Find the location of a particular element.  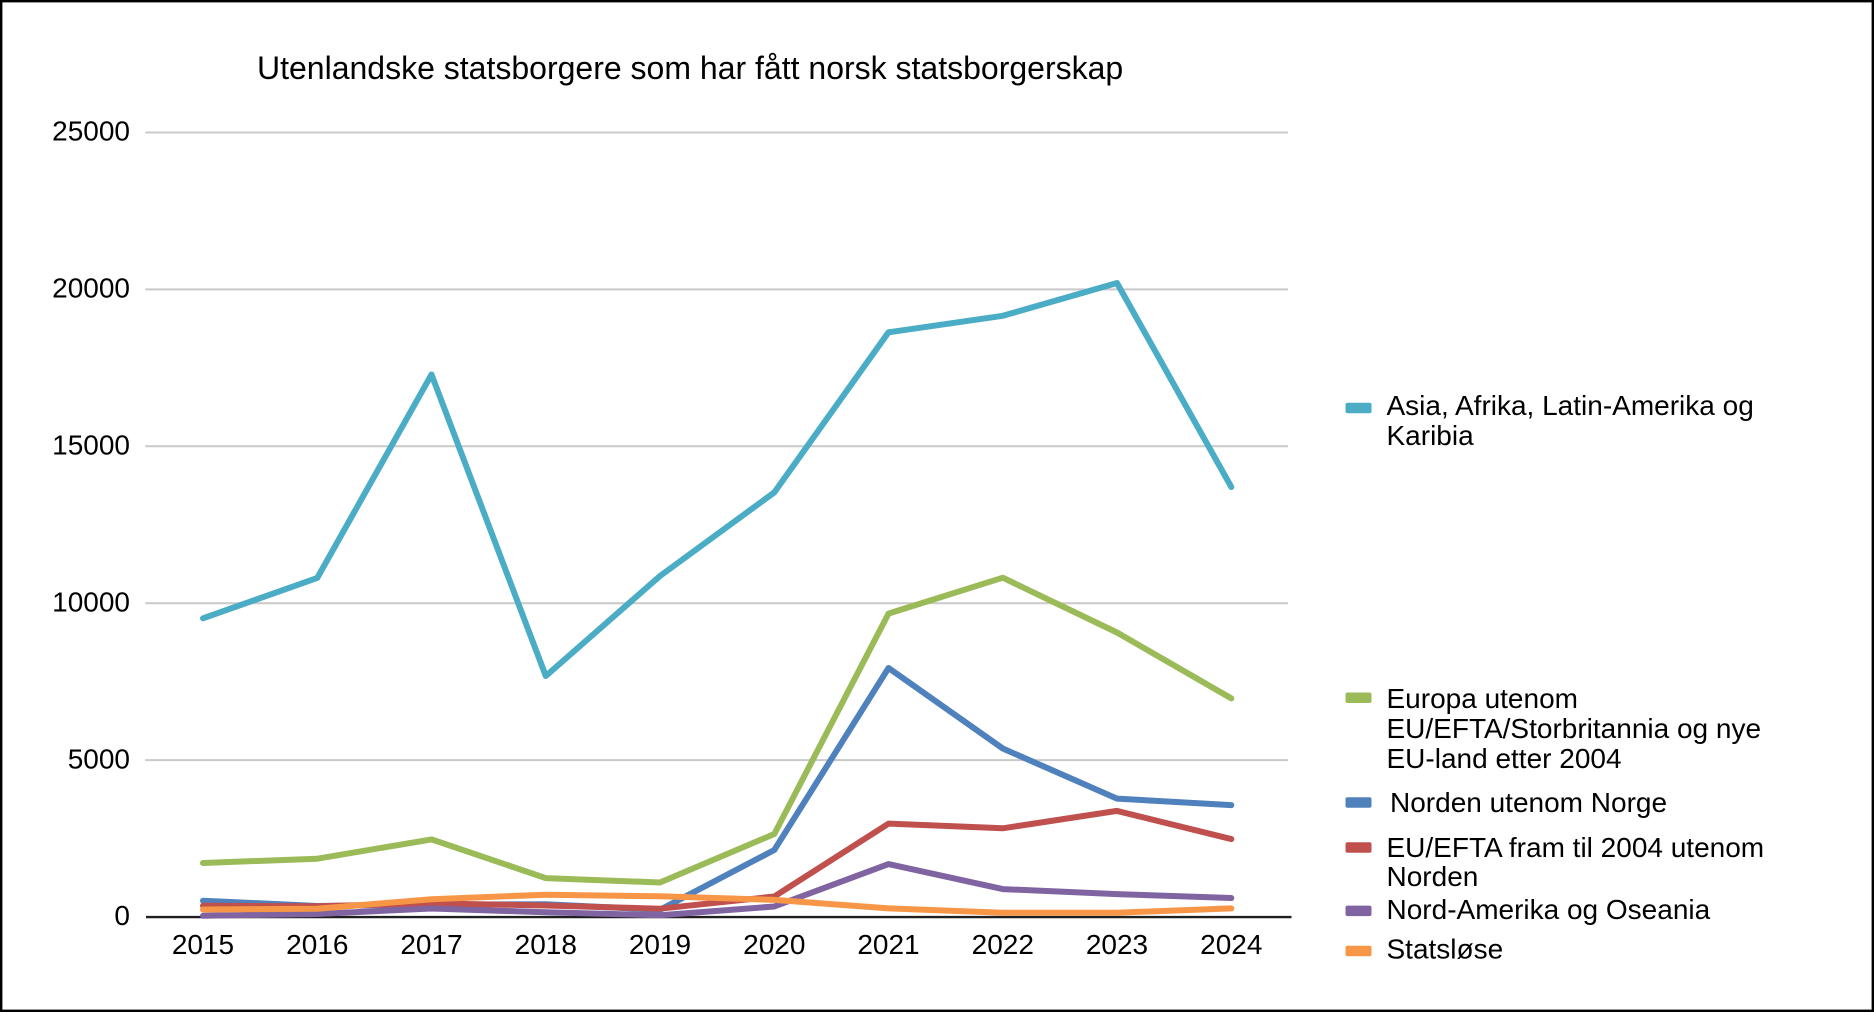

svg-text: 2016 is located at coordinates (317, 944).